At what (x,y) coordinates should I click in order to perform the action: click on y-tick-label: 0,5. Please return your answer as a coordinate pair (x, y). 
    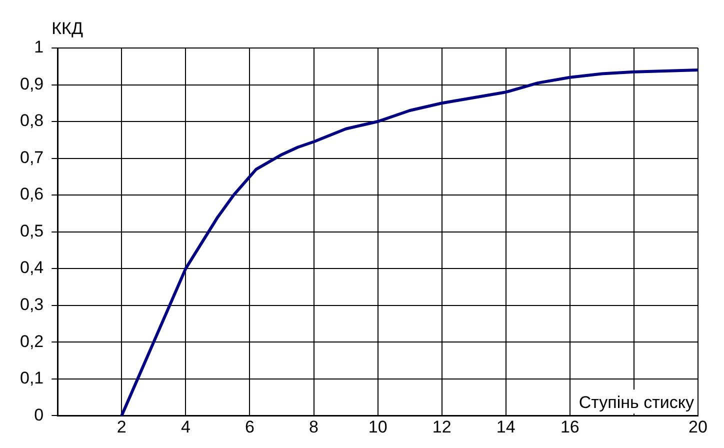
    Looking at the image, I should click on (32, 230).